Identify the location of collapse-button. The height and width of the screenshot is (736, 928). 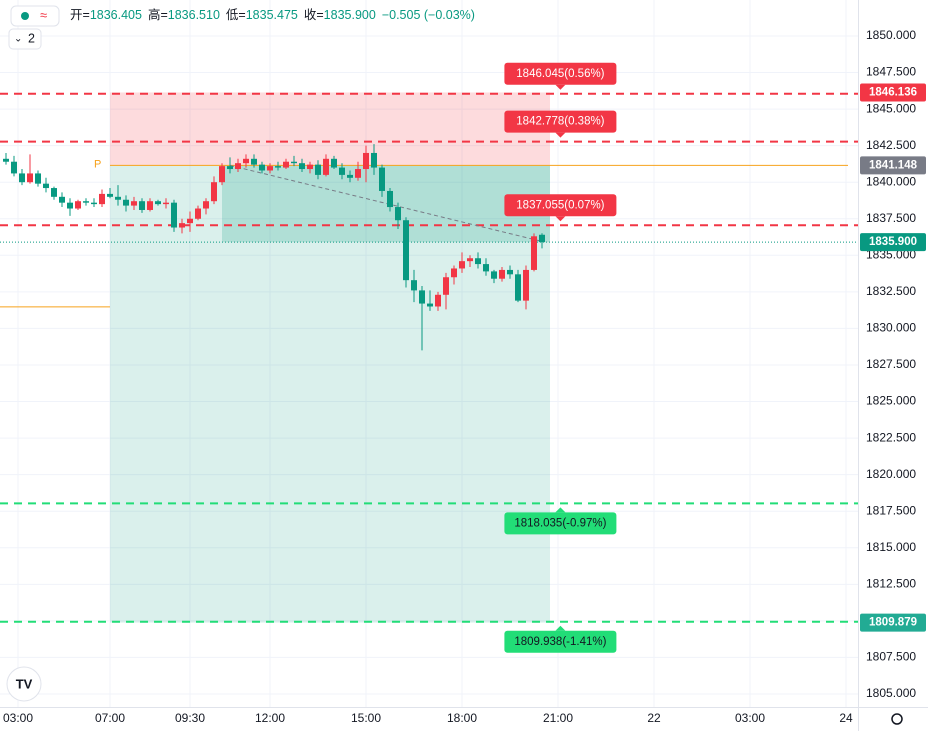
(25, 39).